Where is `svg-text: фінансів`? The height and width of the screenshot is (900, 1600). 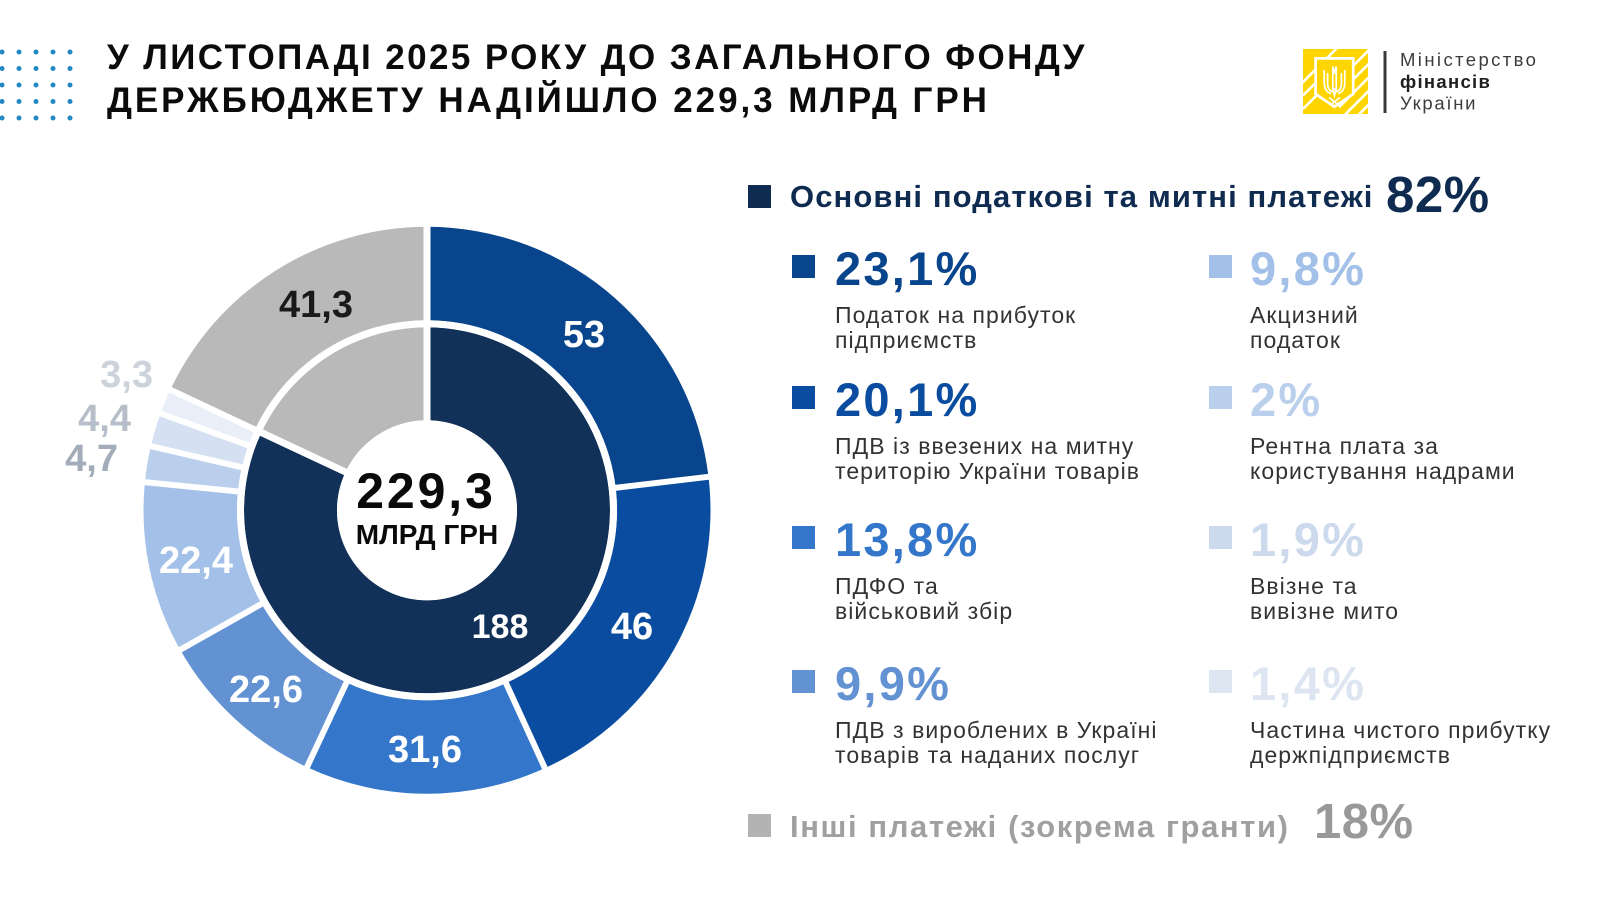 svg-text: фінансів is located at coordinates (1445, 81).